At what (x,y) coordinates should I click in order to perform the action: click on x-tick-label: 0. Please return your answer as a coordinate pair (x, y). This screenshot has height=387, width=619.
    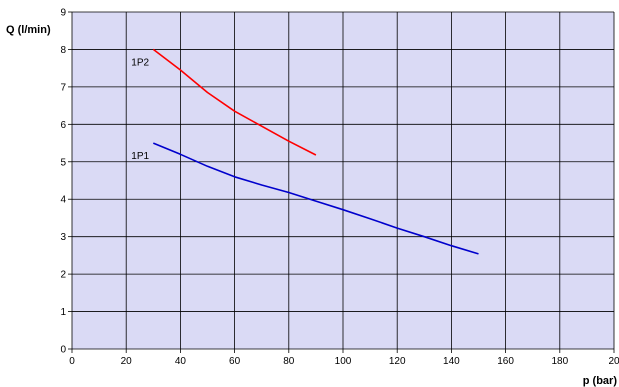
    Looking at the image, I should click on (72, 361).